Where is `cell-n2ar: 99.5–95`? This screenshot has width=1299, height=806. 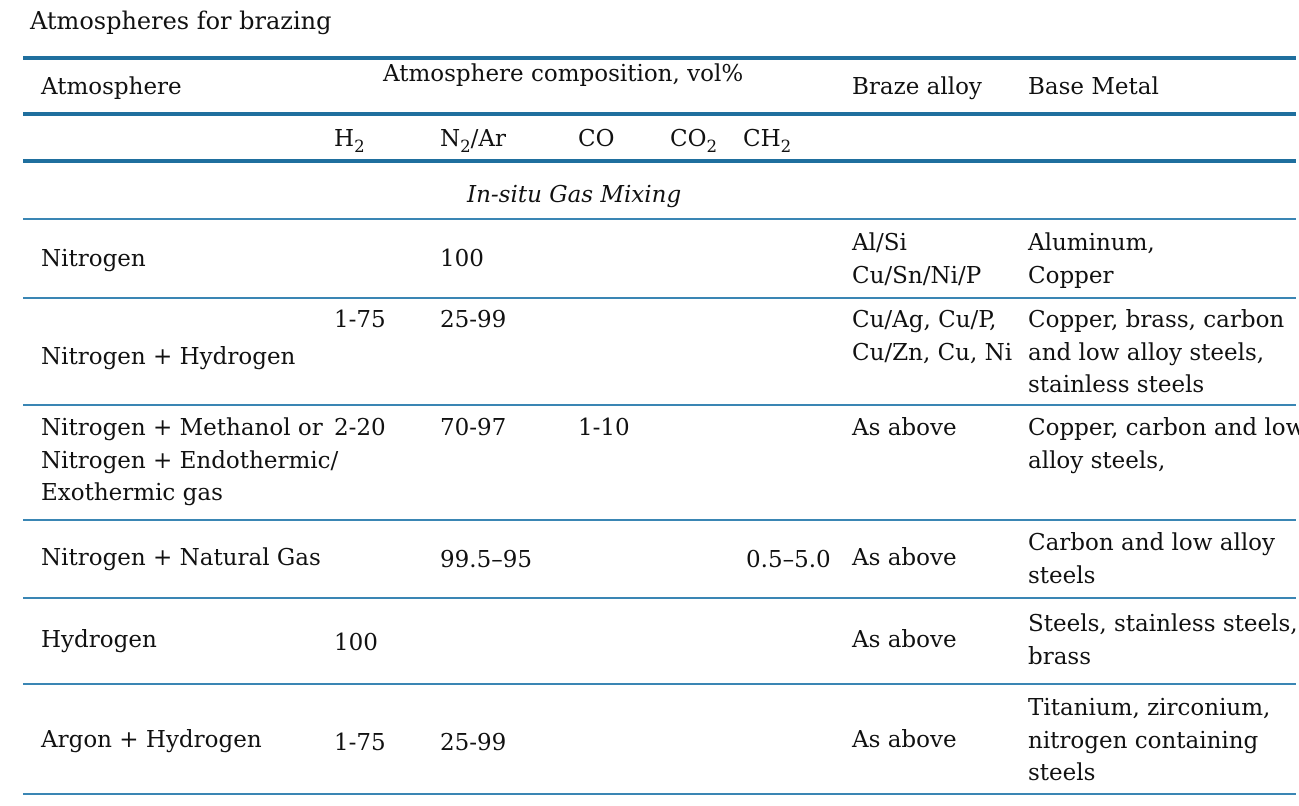 cell-n2ar: 99.5–95 is located at coordinates (486, 560).